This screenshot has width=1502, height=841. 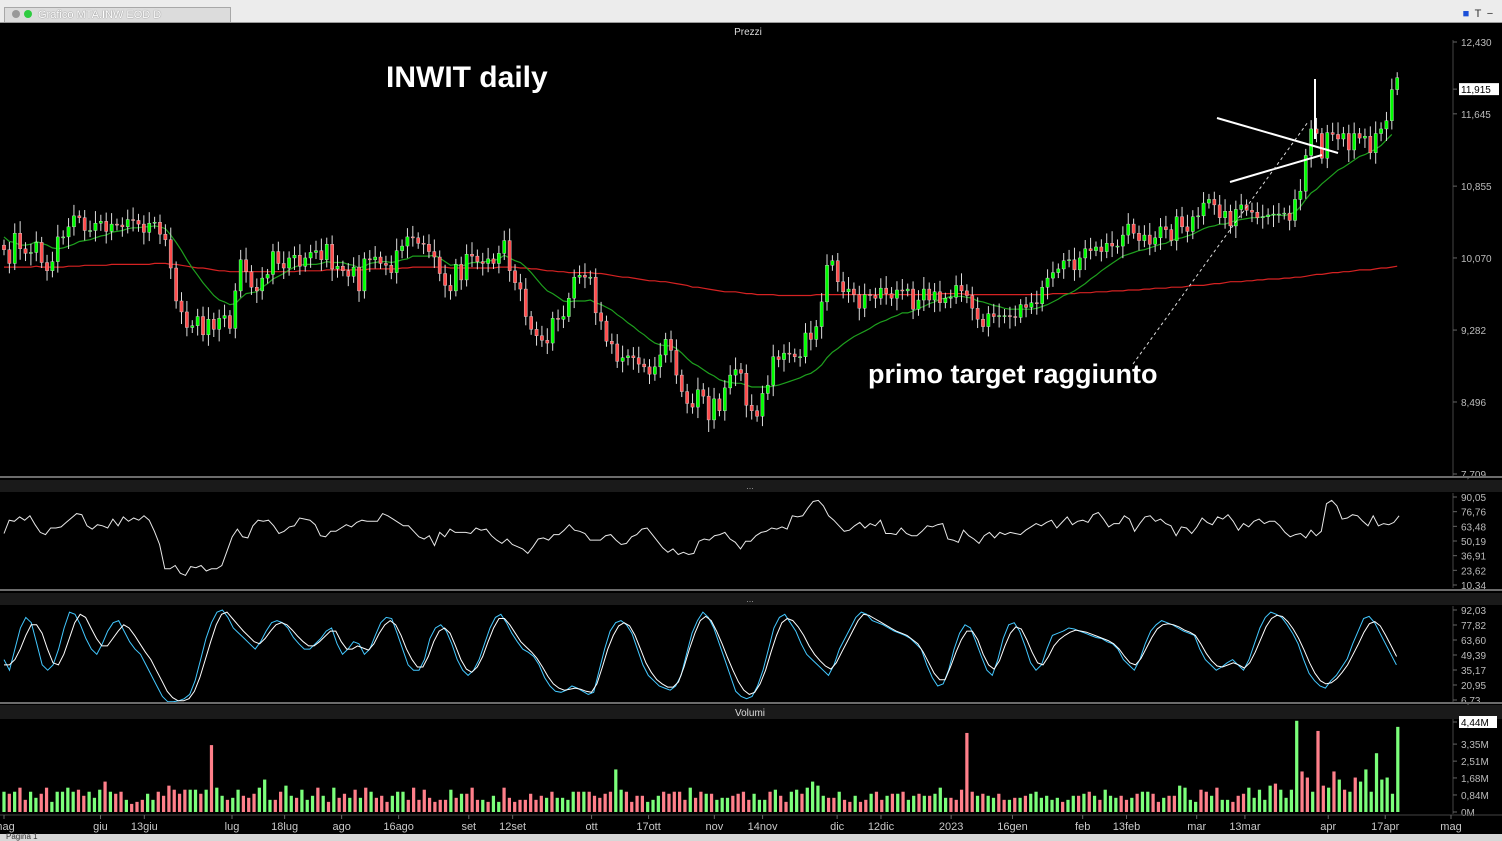 I want to click on window-title: Grafico MTA.INW EOD D, so click(x=100, y=15).